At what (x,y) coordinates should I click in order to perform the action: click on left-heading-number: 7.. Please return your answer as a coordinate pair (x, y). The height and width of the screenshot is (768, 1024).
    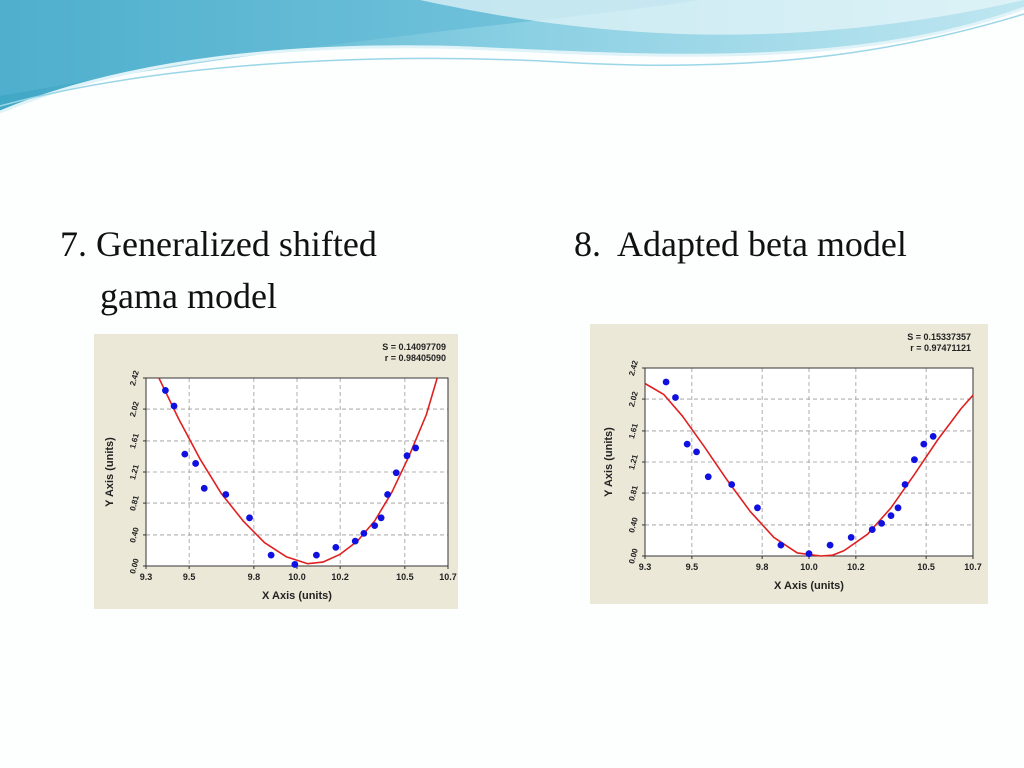
    Looking at the image, I should click on (73, 244).